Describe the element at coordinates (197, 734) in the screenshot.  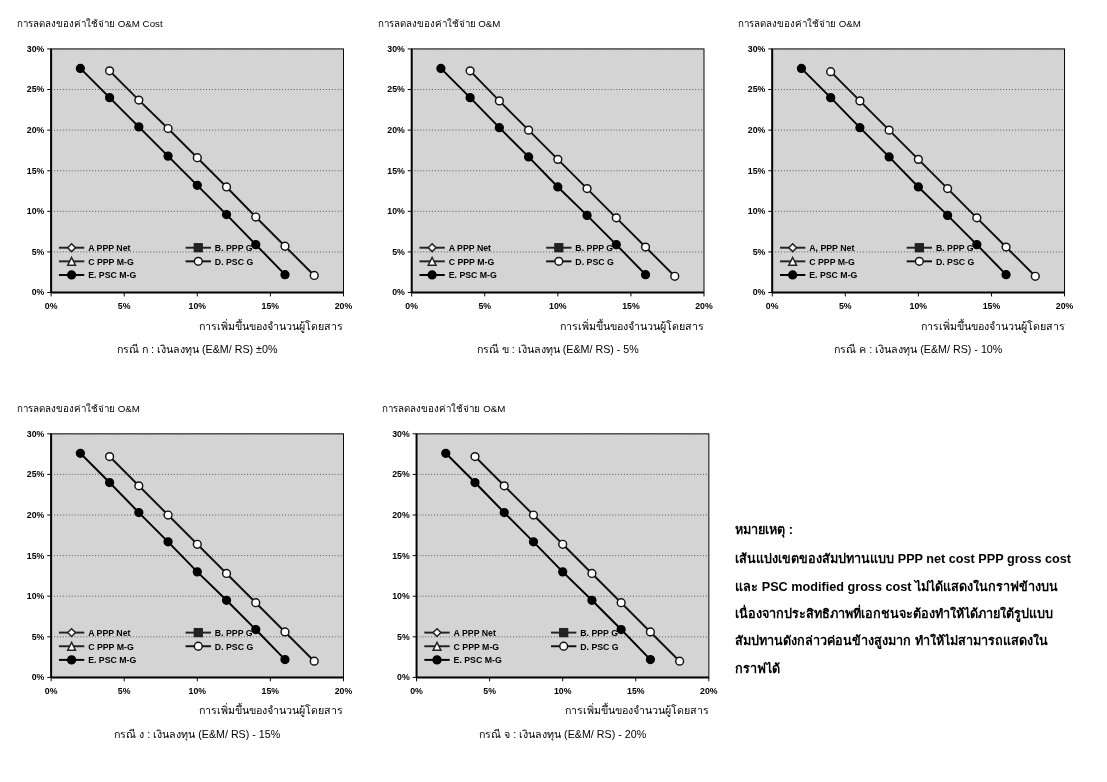
I see `text: กรณี ง : เงินลงทุน (E&M/ RS) - 15%` at that location.